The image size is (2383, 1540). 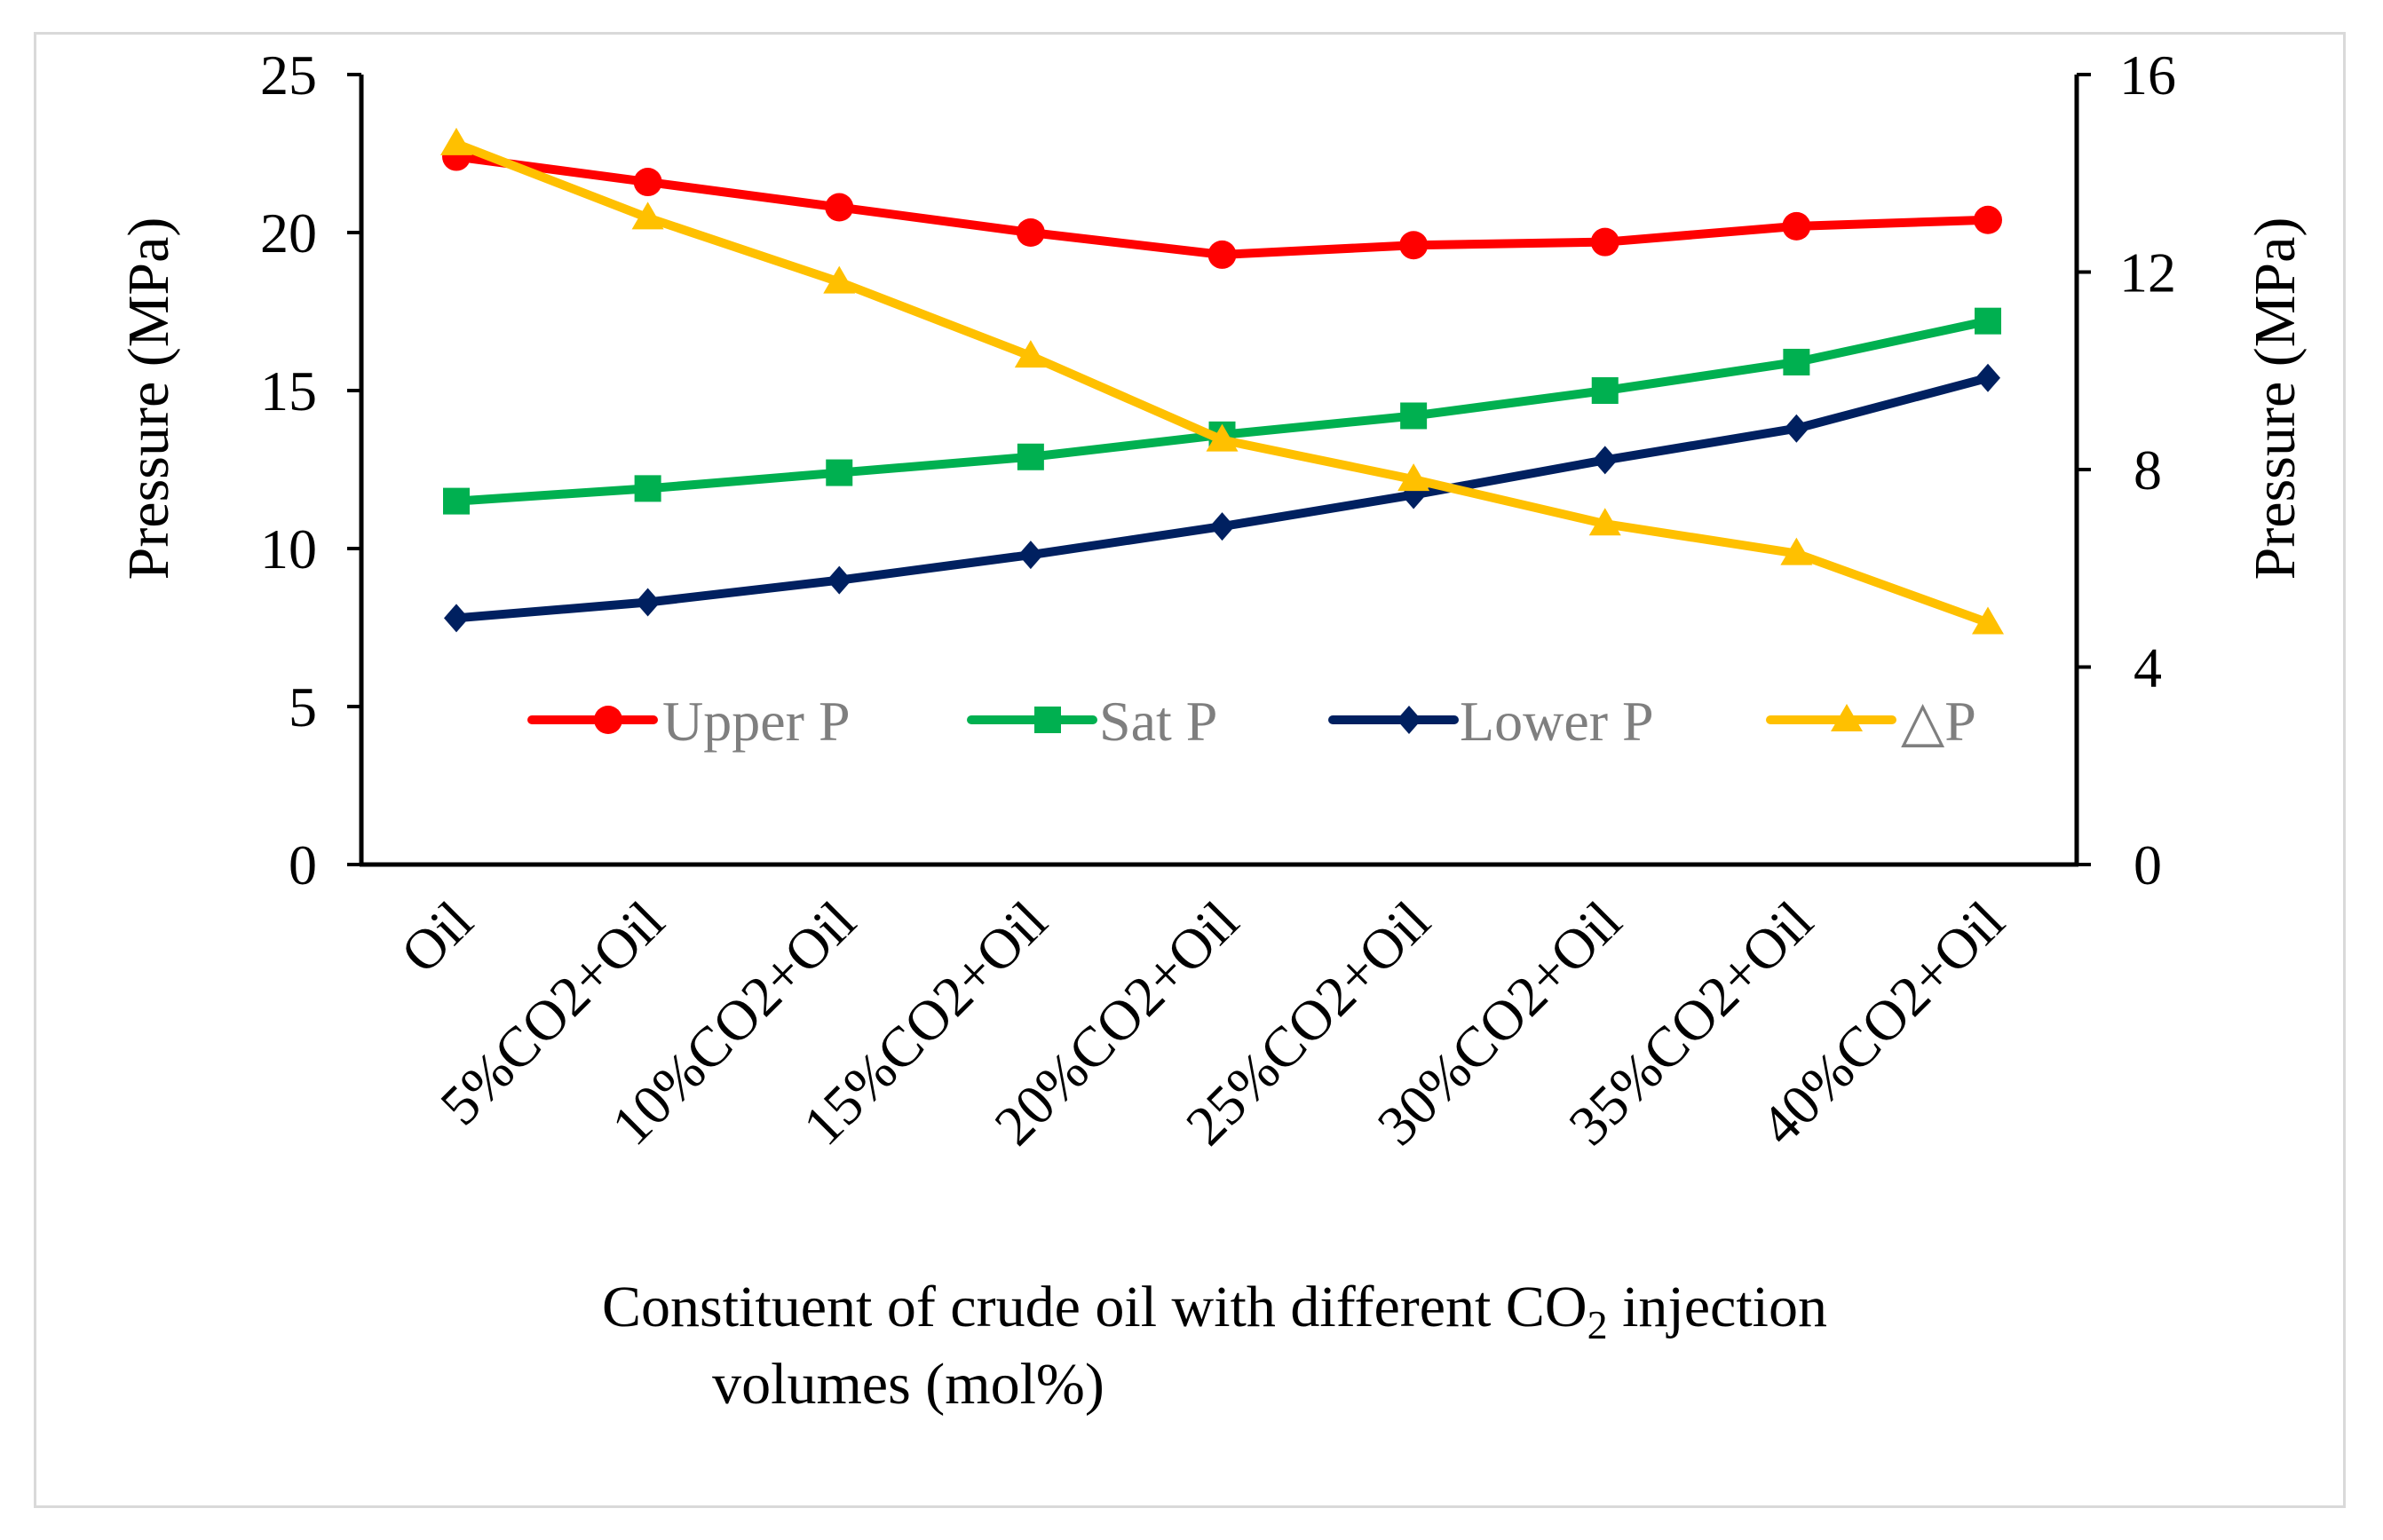 I want to click on legend-label-1: Sat P, so click(x=1158, y=721).